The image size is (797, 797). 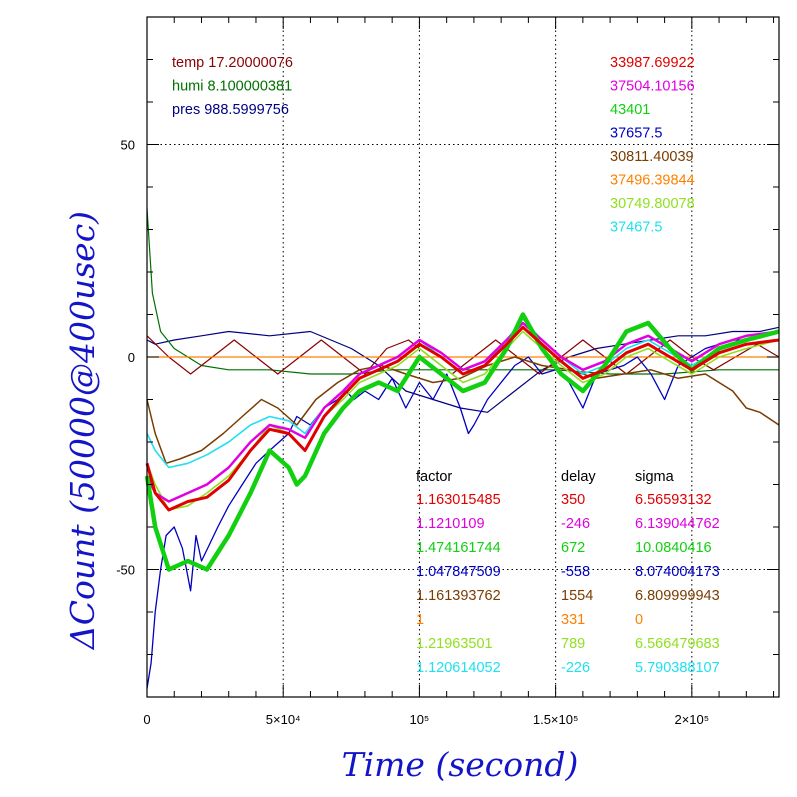 What do you see at coordinates (573, 500) in the screenshot?
I see `table-cell-delay: 350` at bounding box center [573, 500].